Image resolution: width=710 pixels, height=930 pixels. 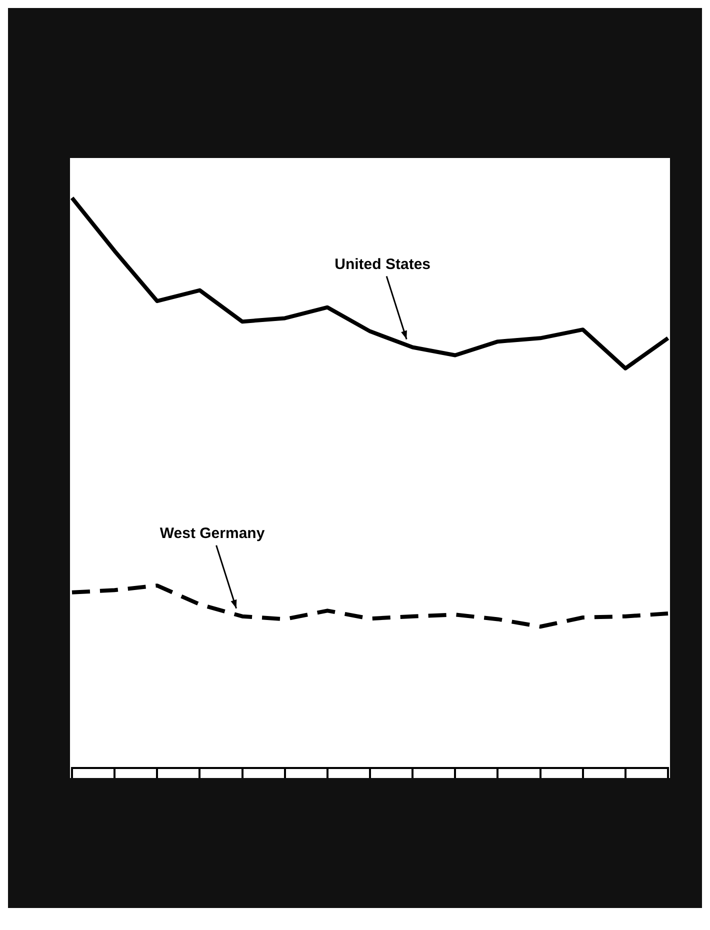 What do you see at coordinates (382, 264) in the screenshot?
I see `text: United States` at bounding box center [382, 264].